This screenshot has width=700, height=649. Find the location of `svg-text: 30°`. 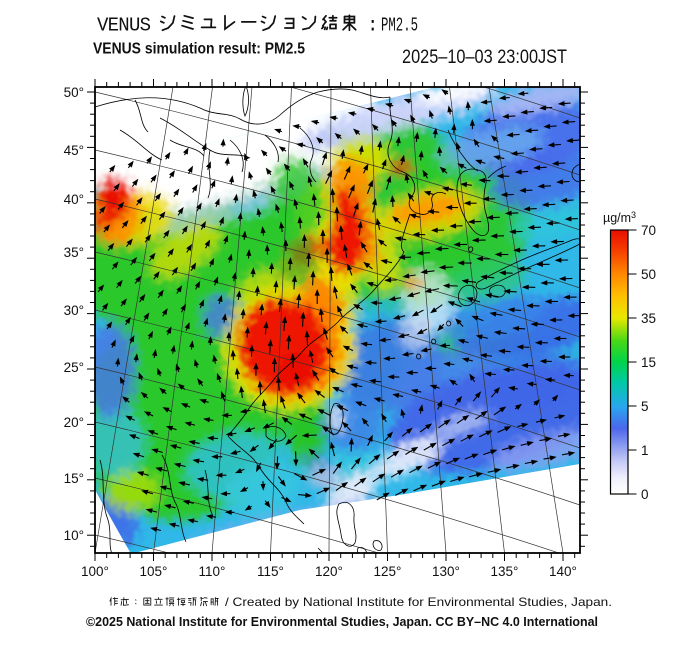

svg-text: 30° is located at coordinates (74, 310).